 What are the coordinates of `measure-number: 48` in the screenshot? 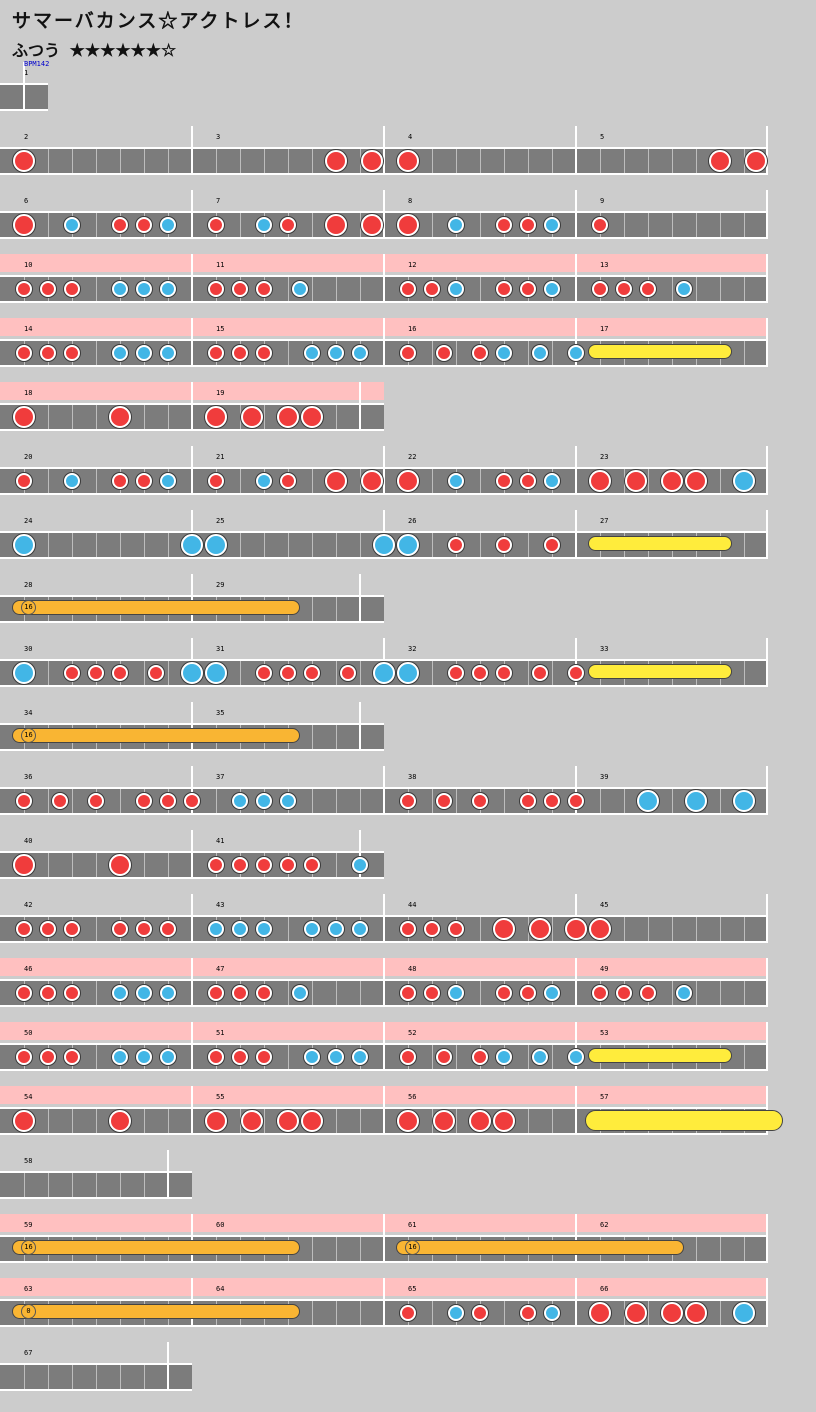 It's located at (412, 969).